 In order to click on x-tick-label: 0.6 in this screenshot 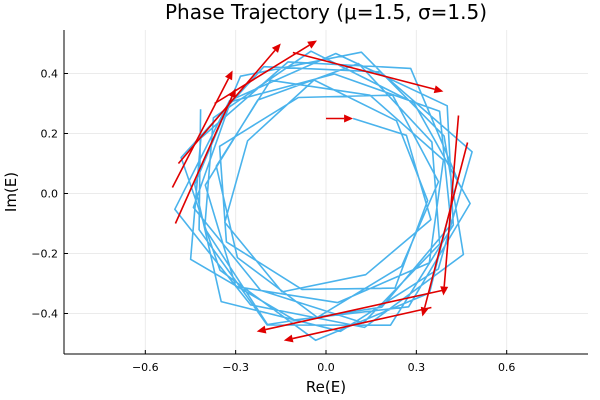, I will do `click(507, 367)`.